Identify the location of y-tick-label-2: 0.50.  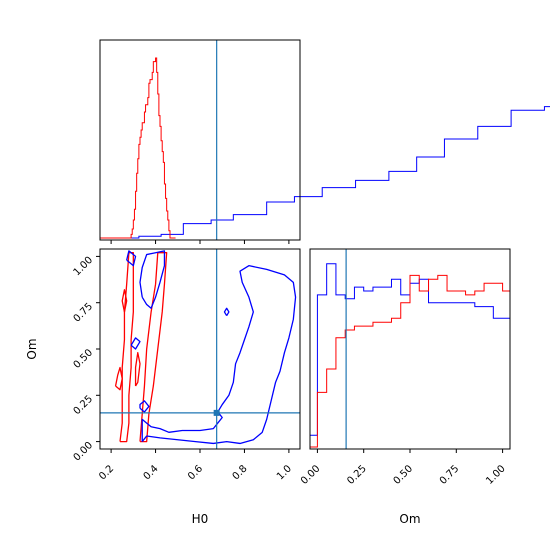
(84, 359).